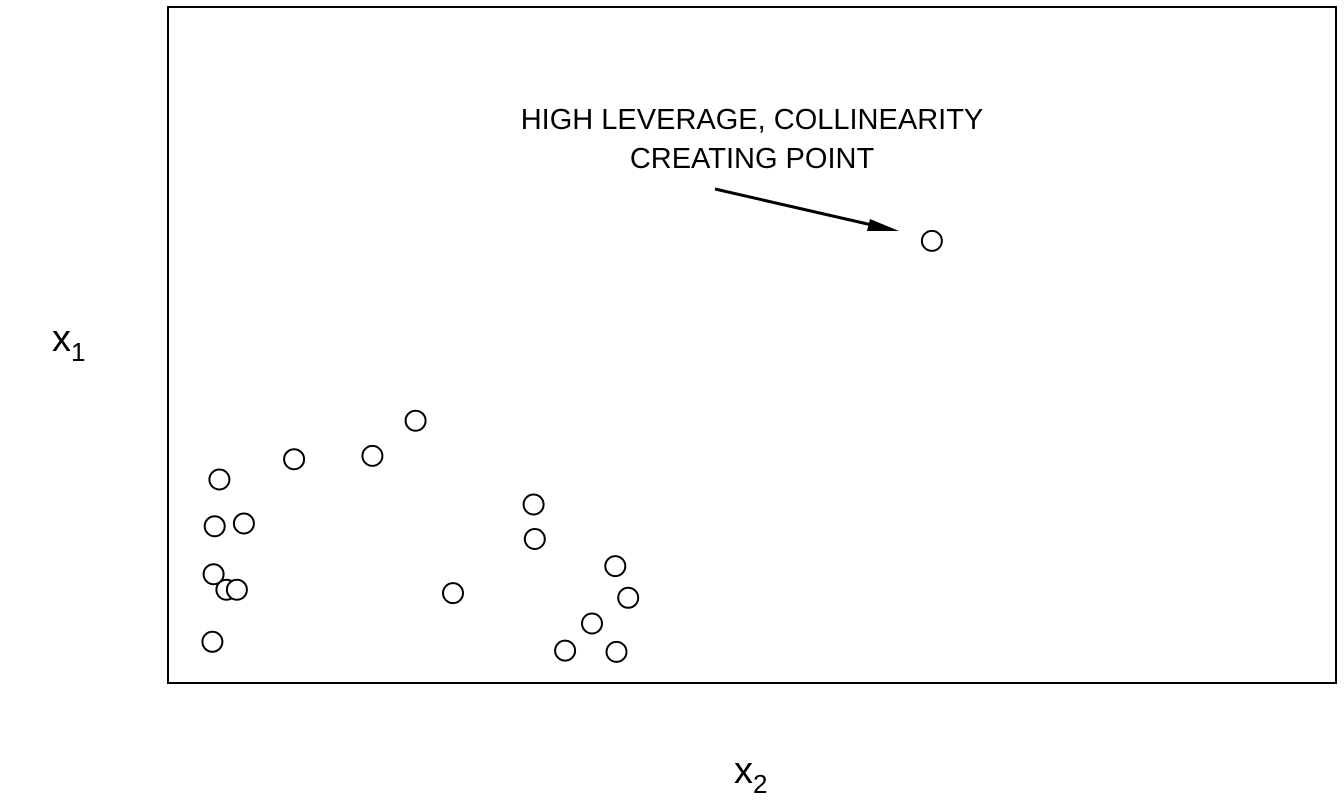 The height and width of the screenshot is (806, 1344). I want to click on x-axis-label: x2, so click(750, 774).